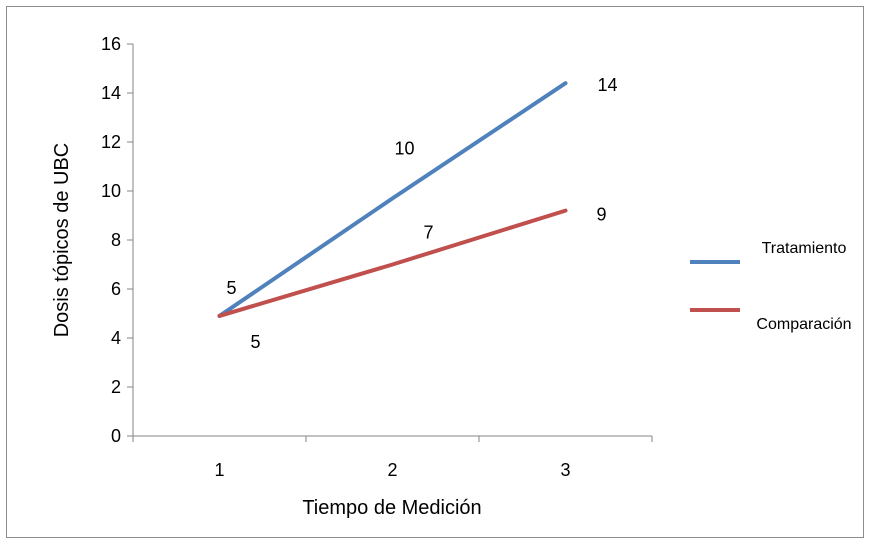  I want to click on legend: Tratamiento Comparación, so click(771, 286).